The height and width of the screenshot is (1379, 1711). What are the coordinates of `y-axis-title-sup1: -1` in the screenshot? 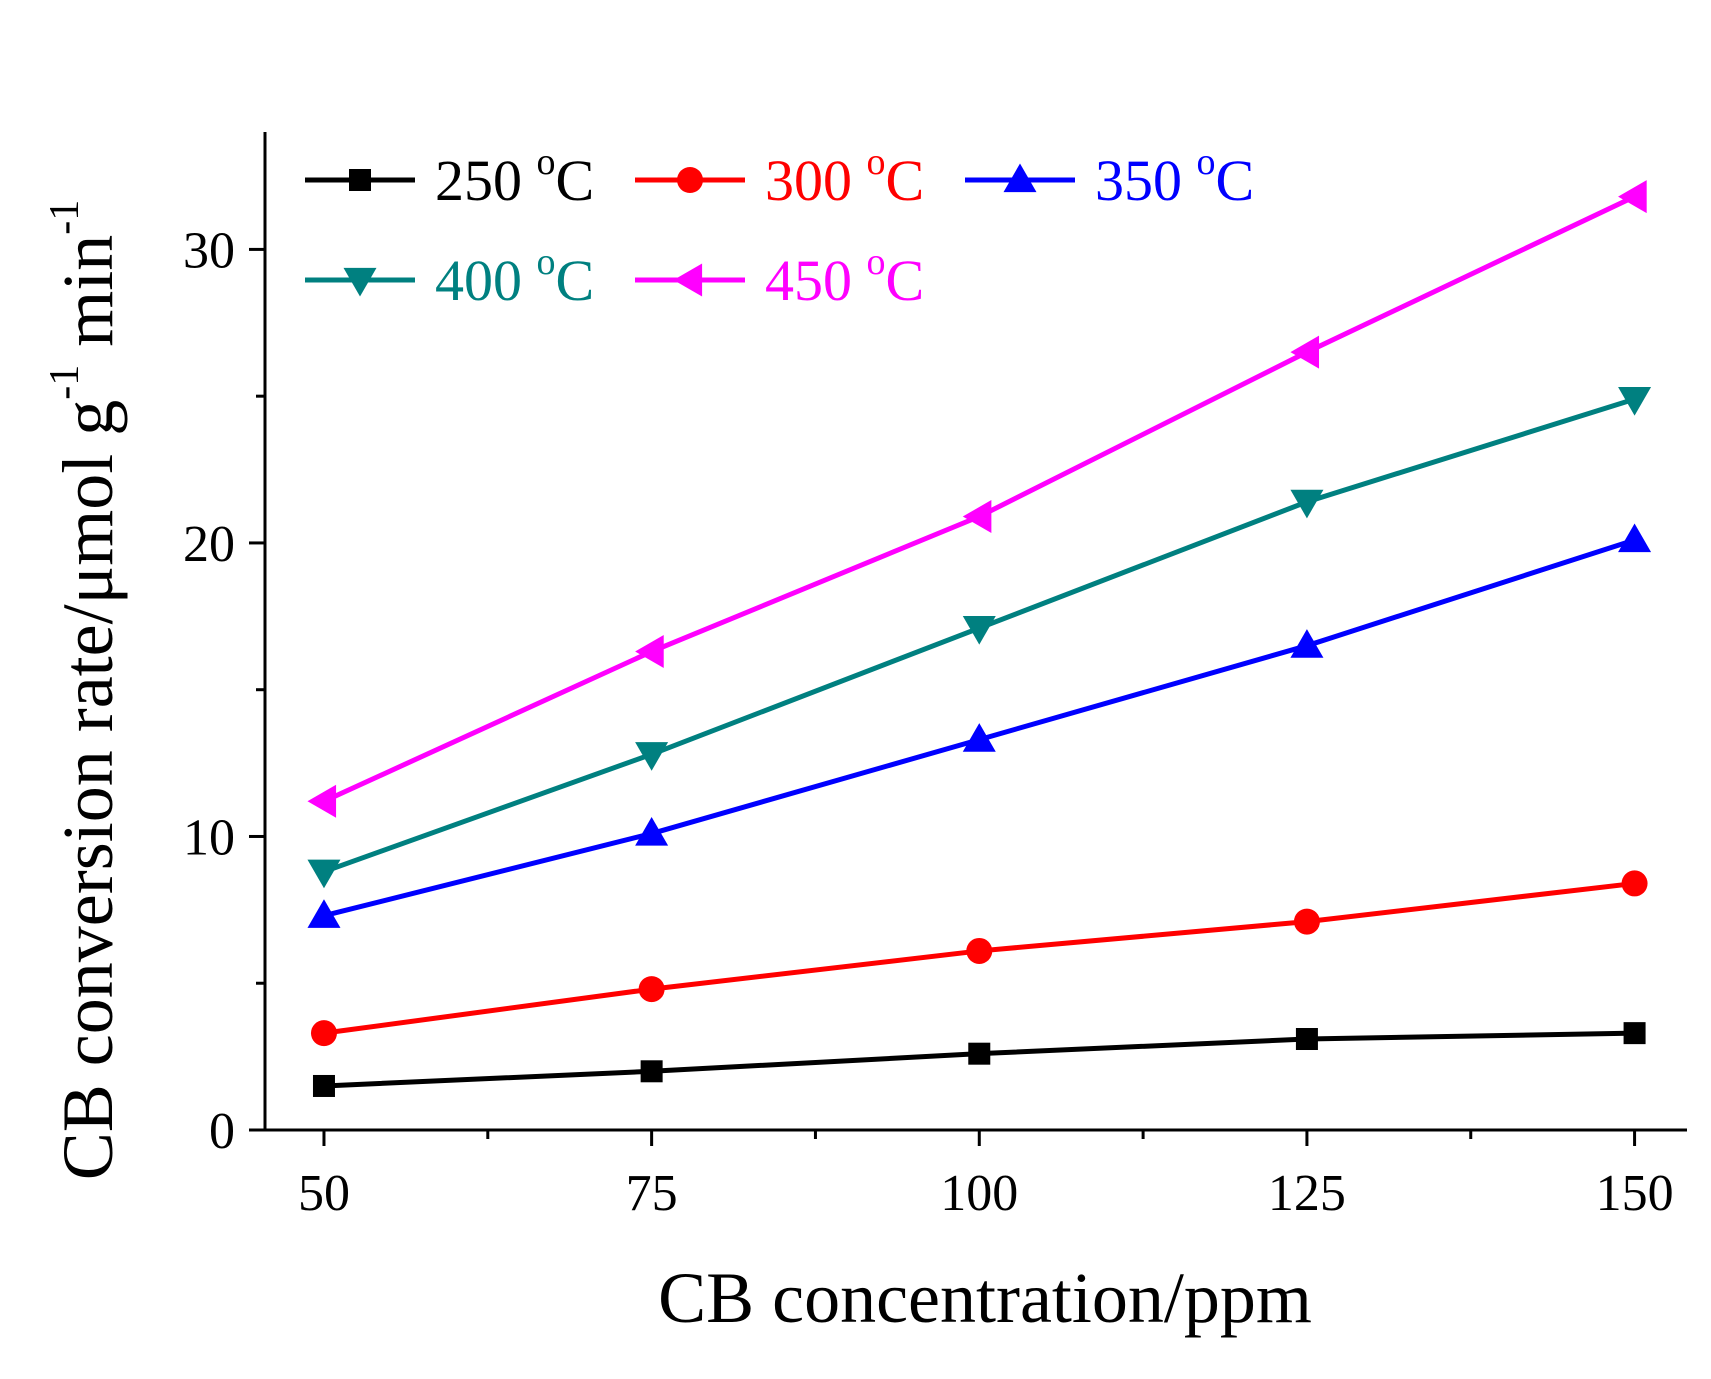 It's located at (65, 382).